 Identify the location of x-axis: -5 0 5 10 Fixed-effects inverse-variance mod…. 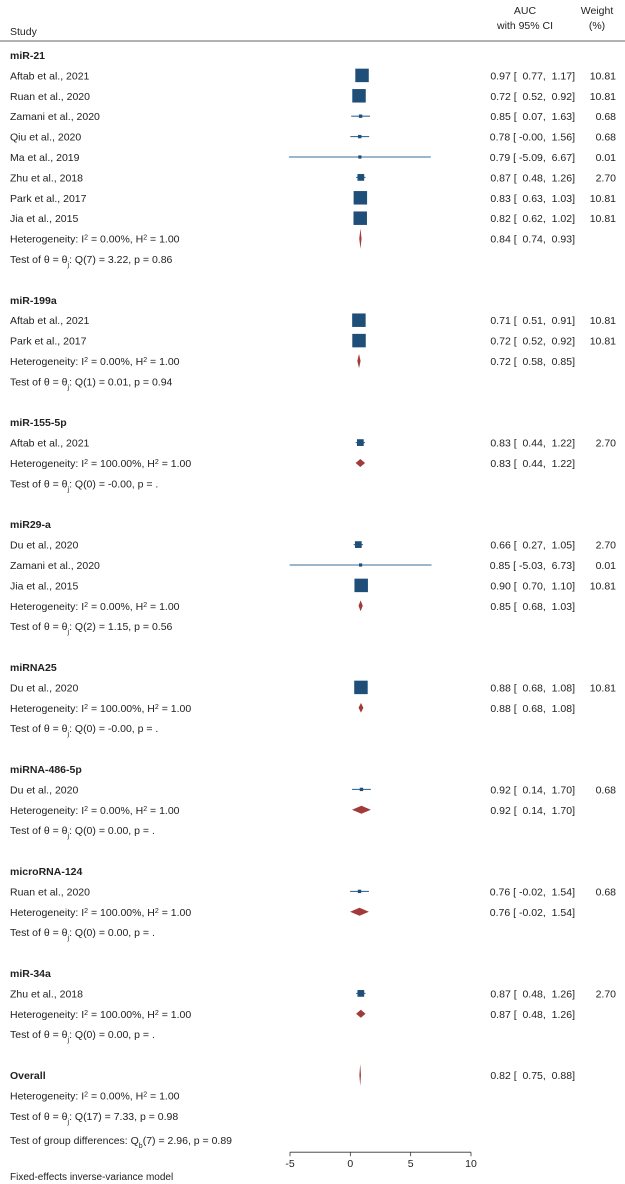
(243, 1167).